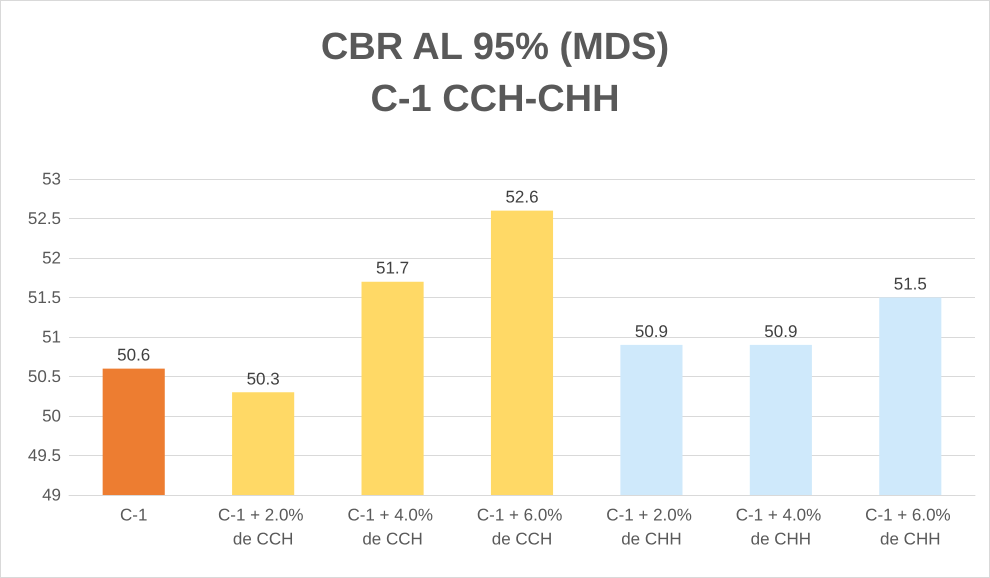 The width and height of the screenshot is (990, 578). Describe the element at coordinates (910, 284) in the screenshot. I see `data-label: 51.5` at that location.